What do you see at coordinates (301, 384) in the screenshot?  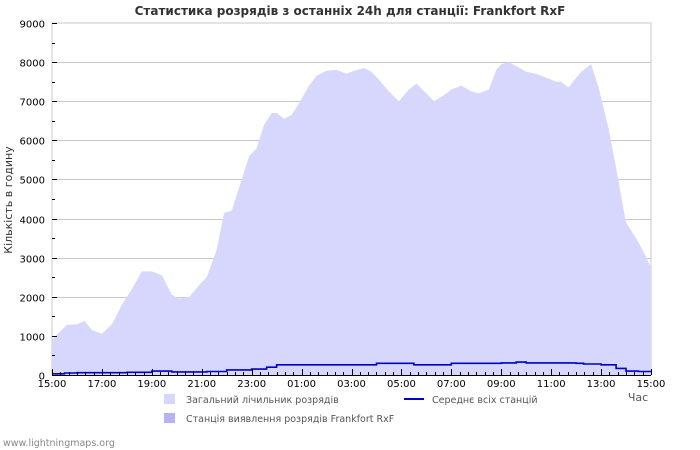 I see `x-tick-label: 01:00` at bounding box center [301, 384].